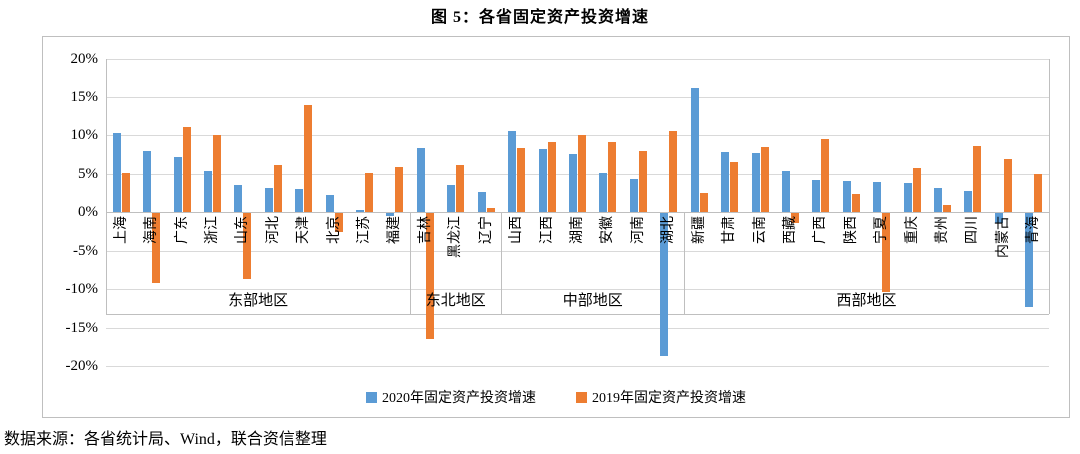 The image size is (1080, 454). Describe the element at coordinates (556, 397) in the screenshot. I see `legend: 2020年固定资产投资增速 2019年固定资产投资增速` at that location.